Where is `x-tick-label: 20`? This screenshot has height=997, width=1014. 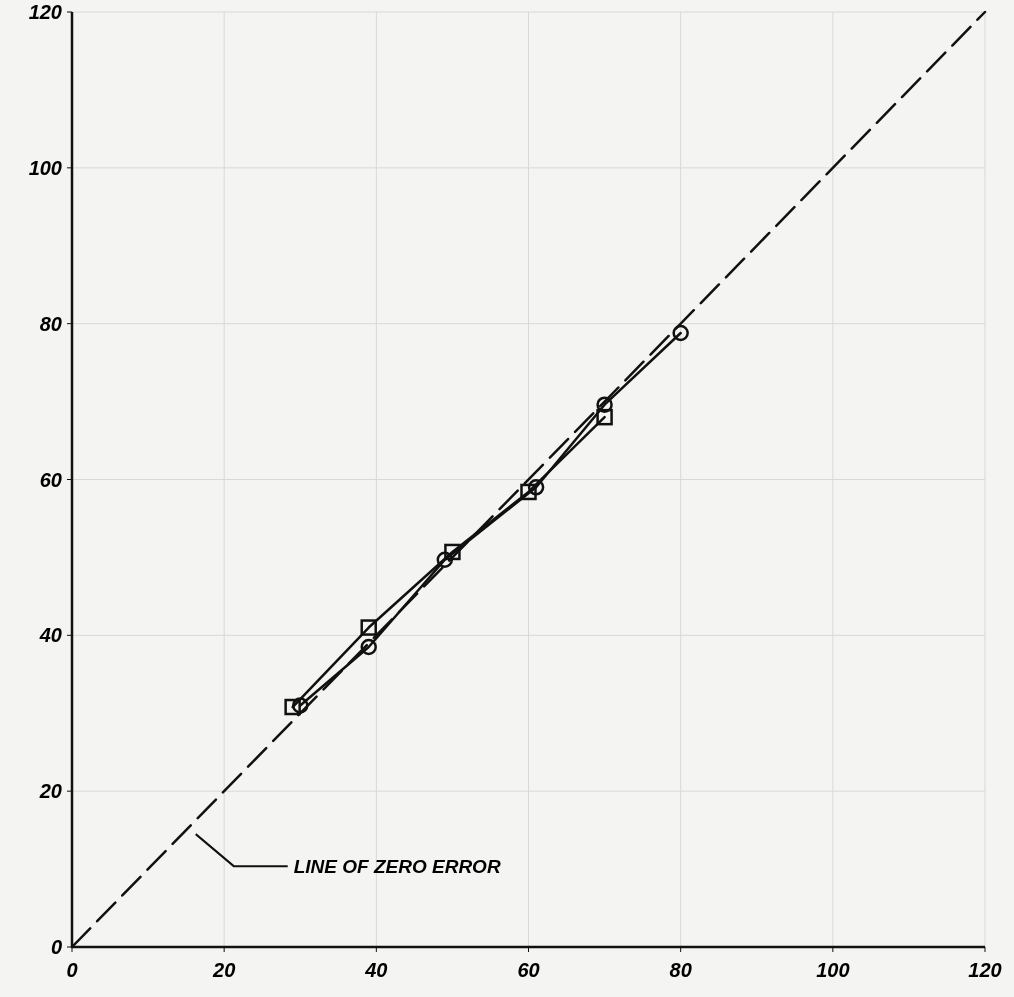
x-tick-label: 20 is located at coordinates (224, 970).